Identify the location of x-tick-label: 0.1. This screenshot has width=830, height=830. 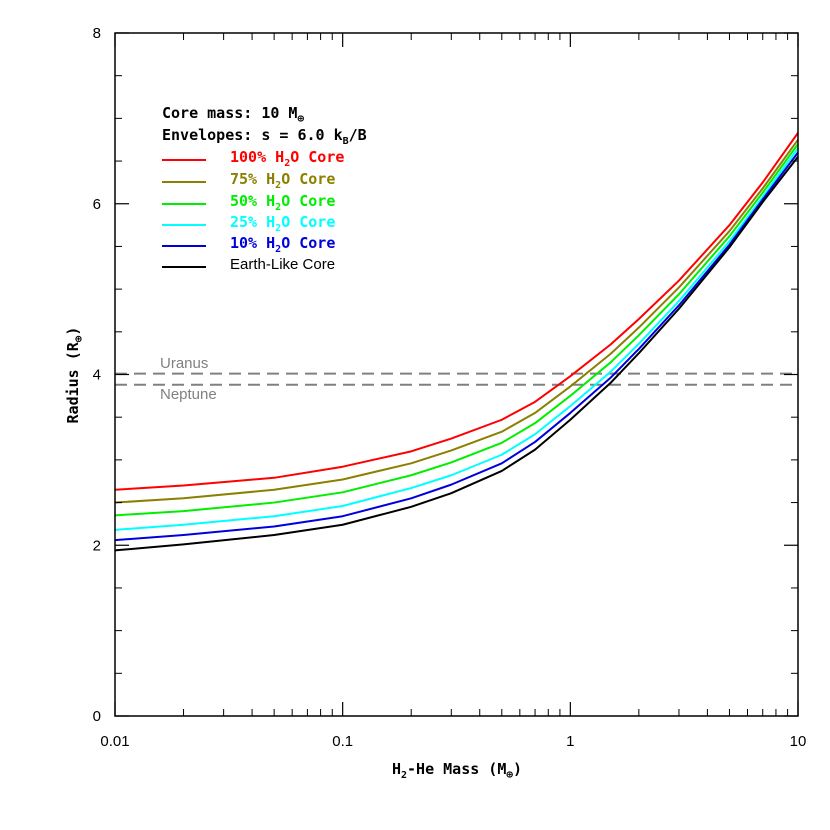
(342, 741).